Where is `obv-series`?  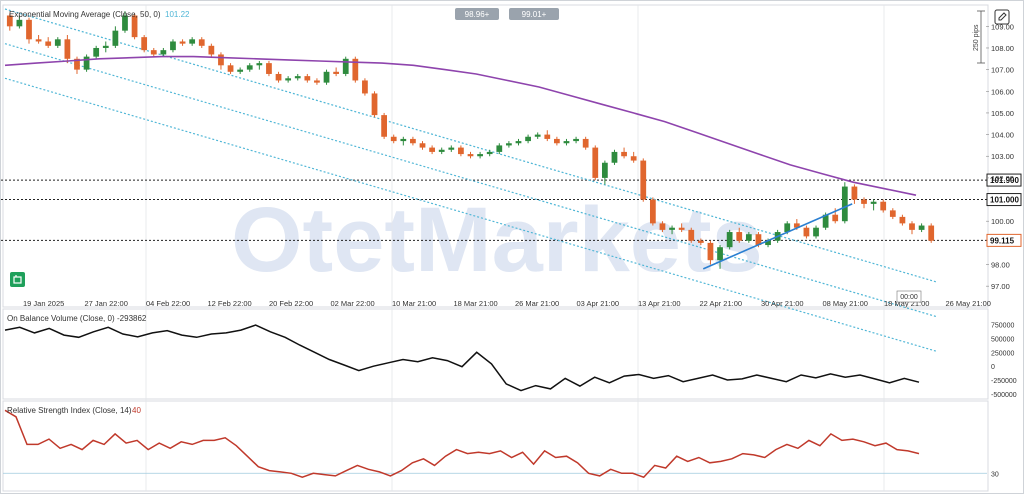
obv-series is located at coordinates (462, 358).